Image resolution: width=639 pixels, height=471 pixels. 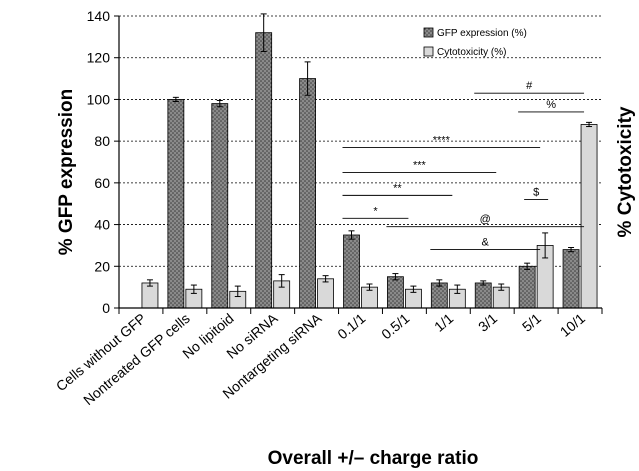 What do you see at coordinates (373, 458) in the screenshot?
I see `x-axis-title: Overall +/– charge ratio` at bounding box center [373, 458].